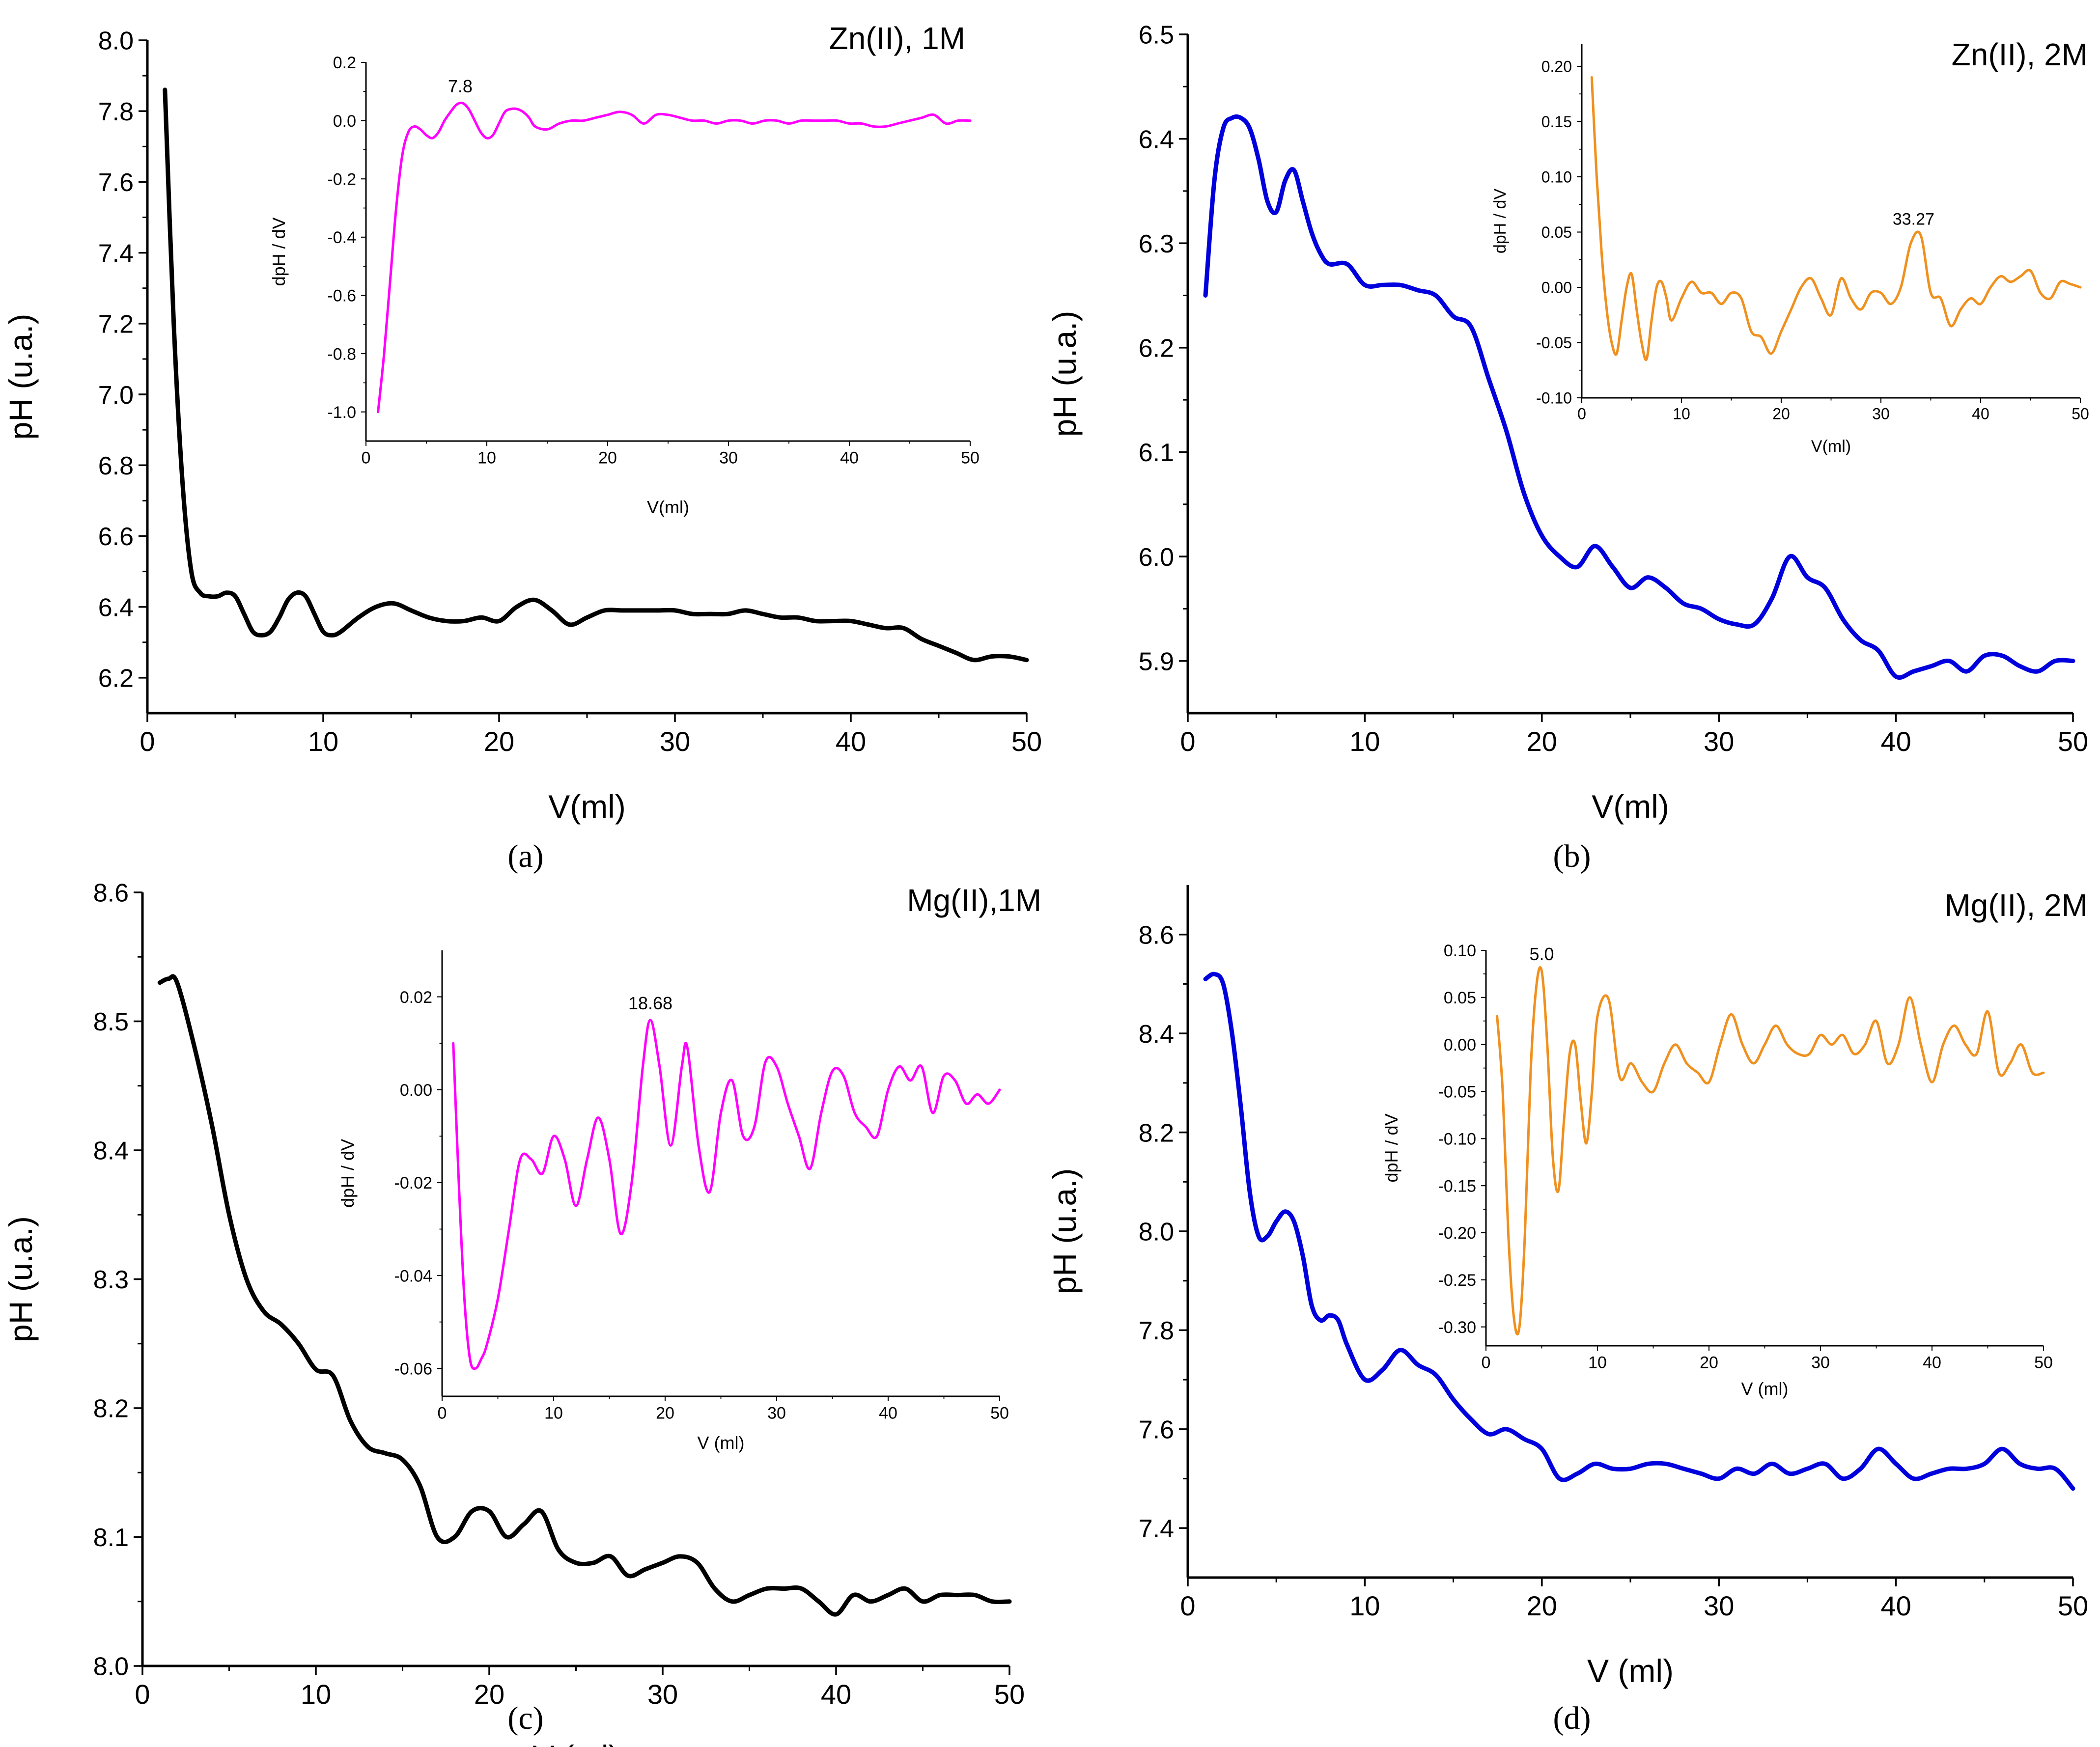 Image resolution: width=2100 pixels, height=1747 pixels. I want to click on inset-d-y-tick-label: -0.05, so click(1457, 1092).